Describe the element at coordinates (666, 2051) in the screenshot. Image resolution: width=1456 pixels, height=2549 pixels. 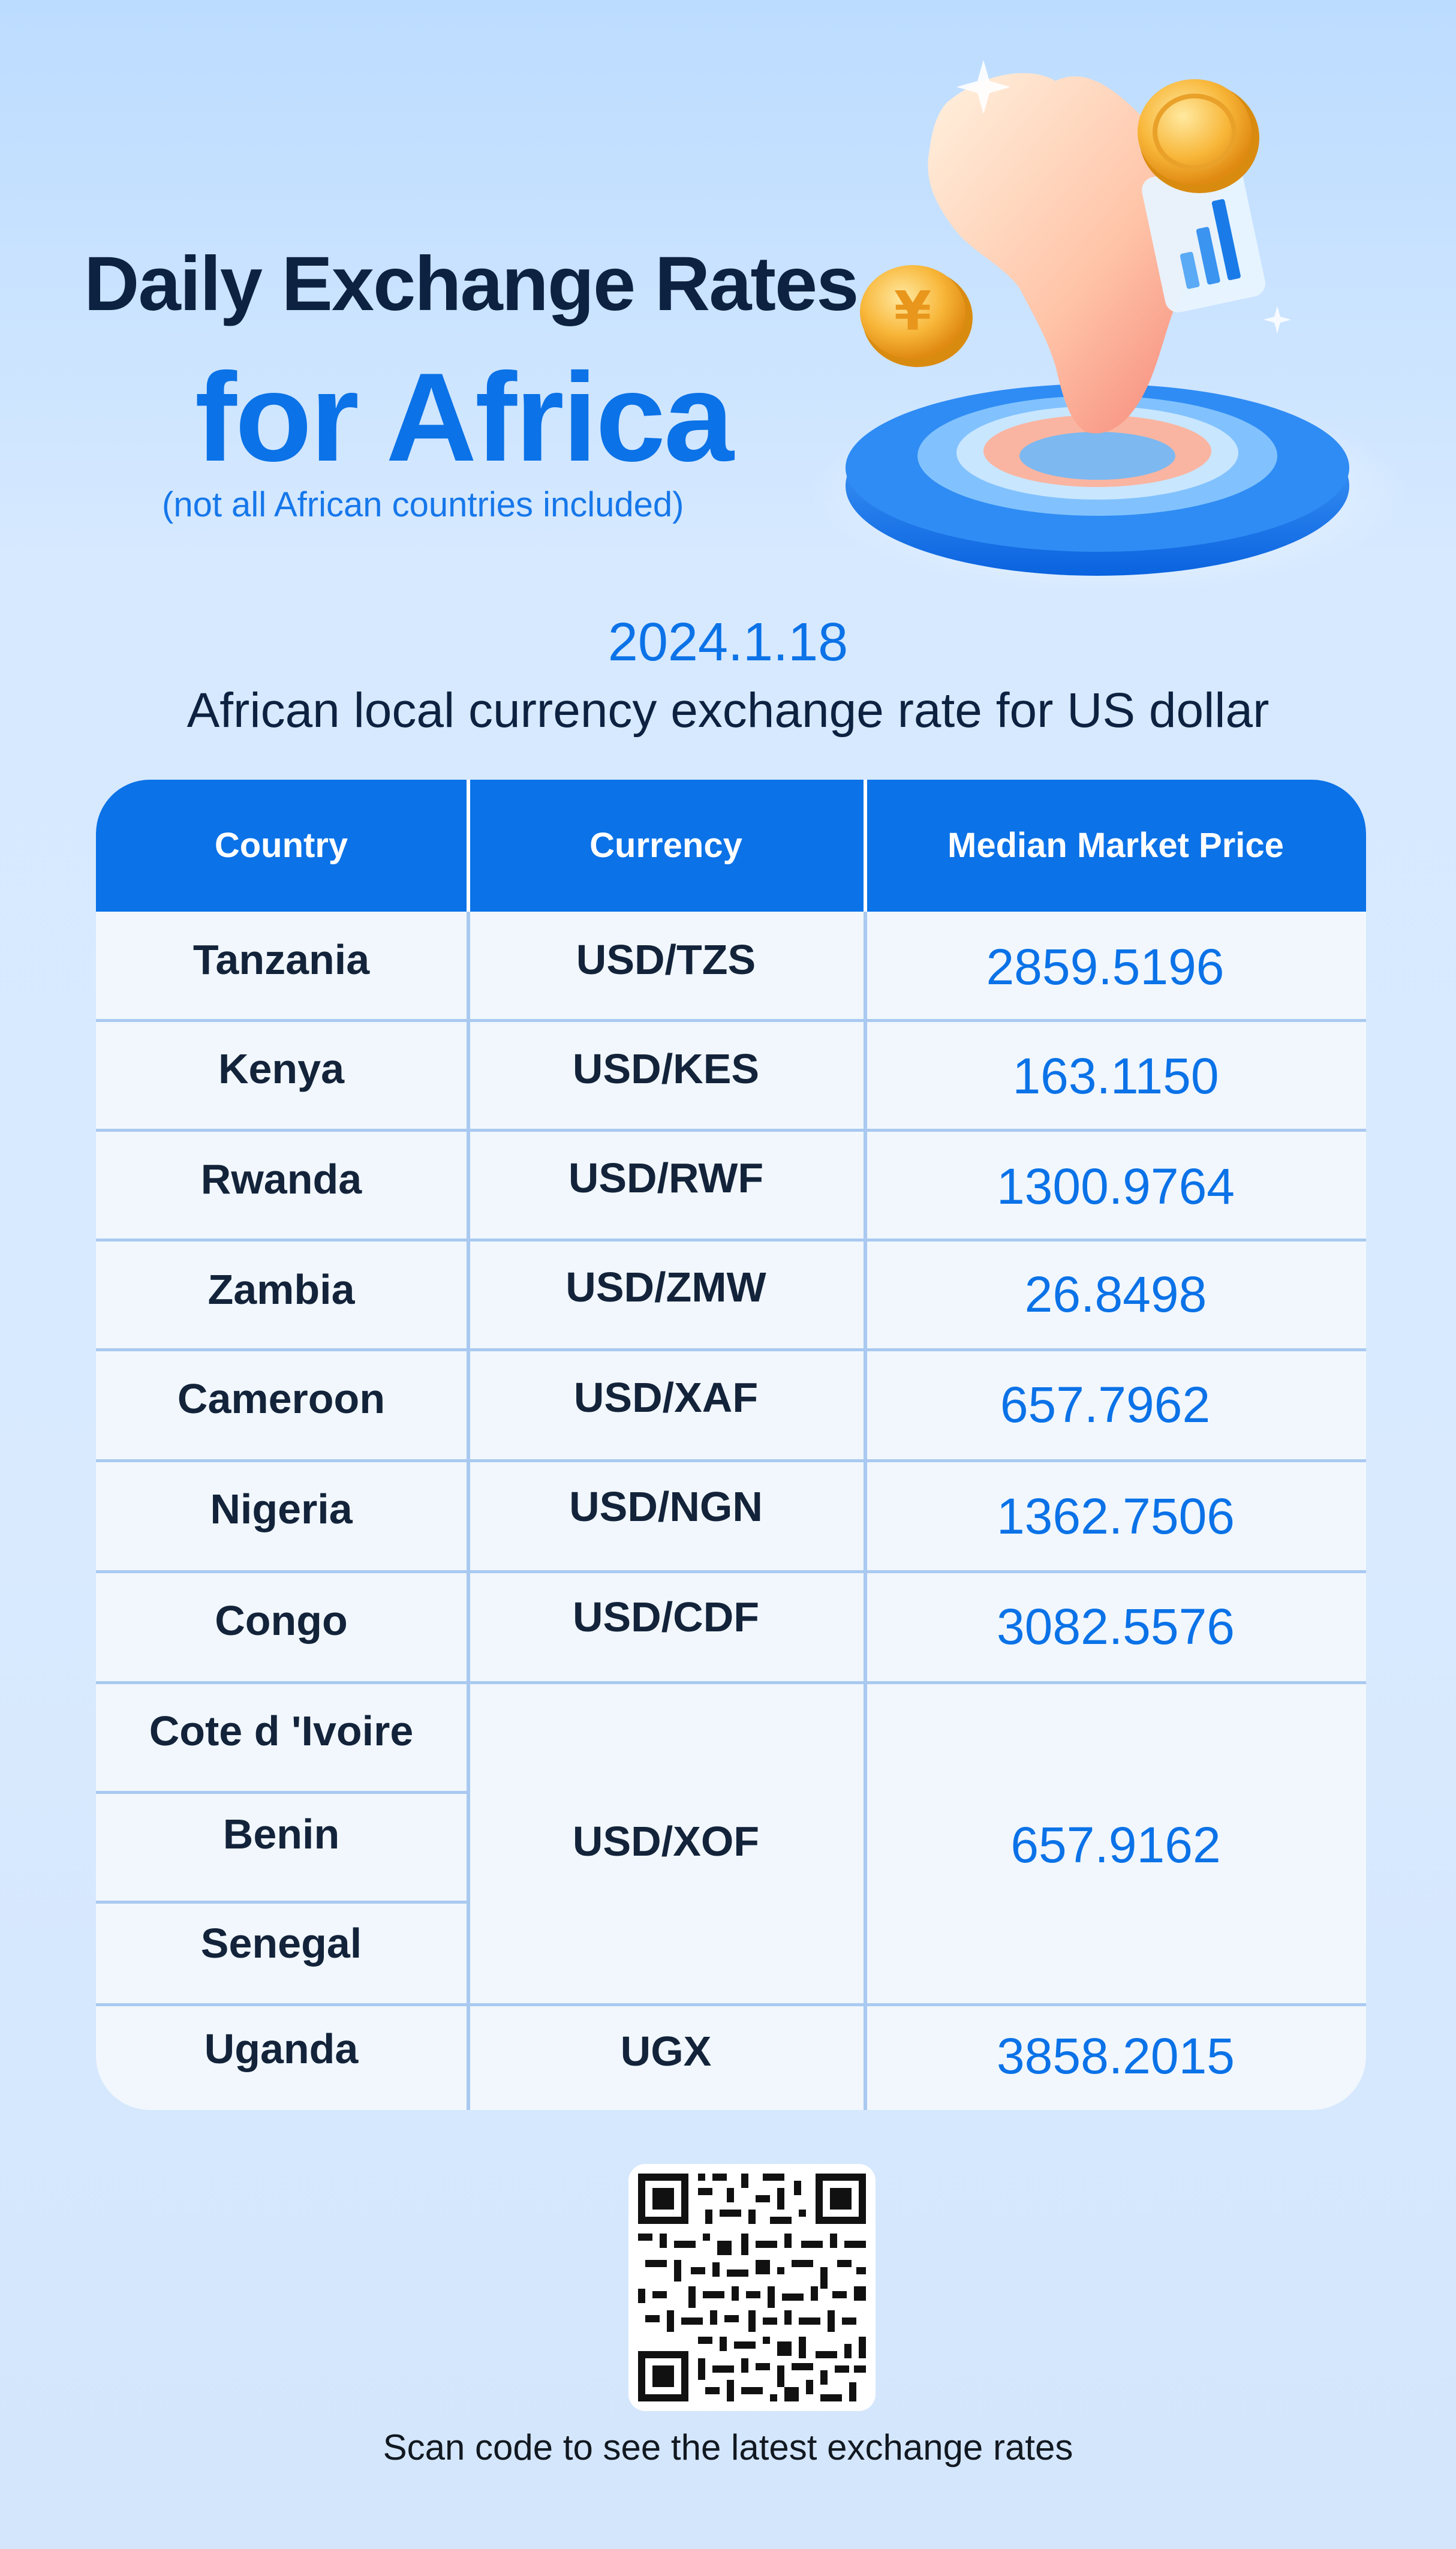
I see `cell-currency: UGX` at that location.